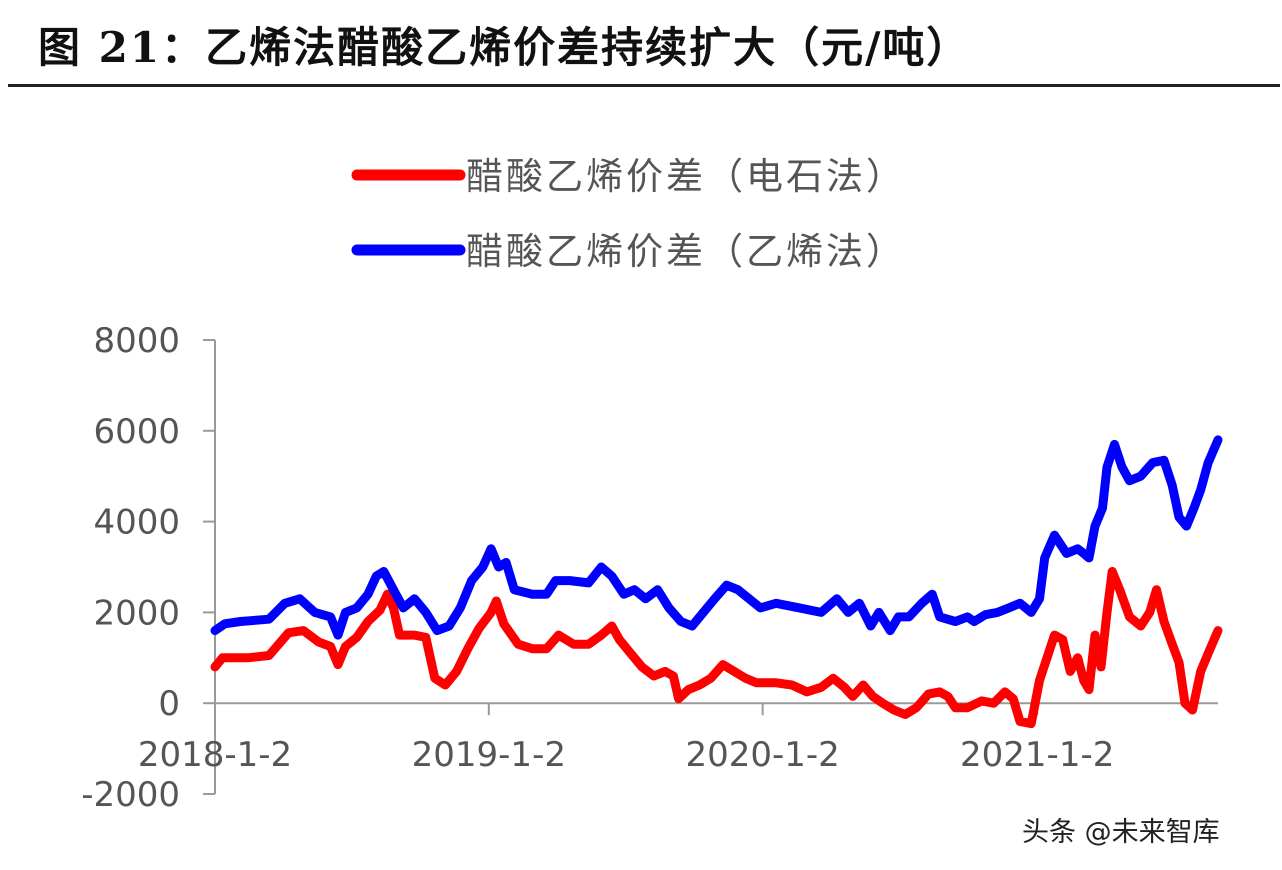  What do you see at coordinates (628, 214) in the screenshot?
I see `legend: 醋酸乙烯价差（电石法） 醋酸乙烯价差（乙烯法）` at bounding box center [628, 214].